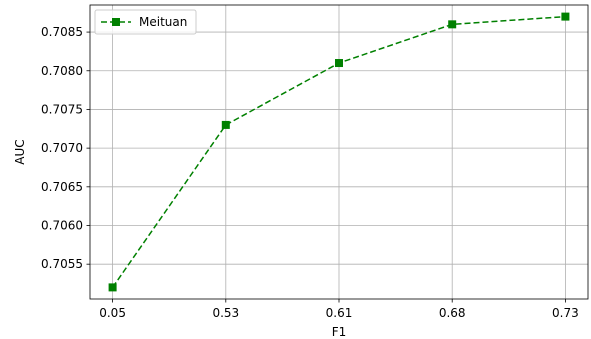 Image resolution: width=591 pixels, height=339 pixels. What do you see at coordinates (62, 264) in the screenshot?
I see `y-tick-label: 0.7055` at bounding box center [62, 264].